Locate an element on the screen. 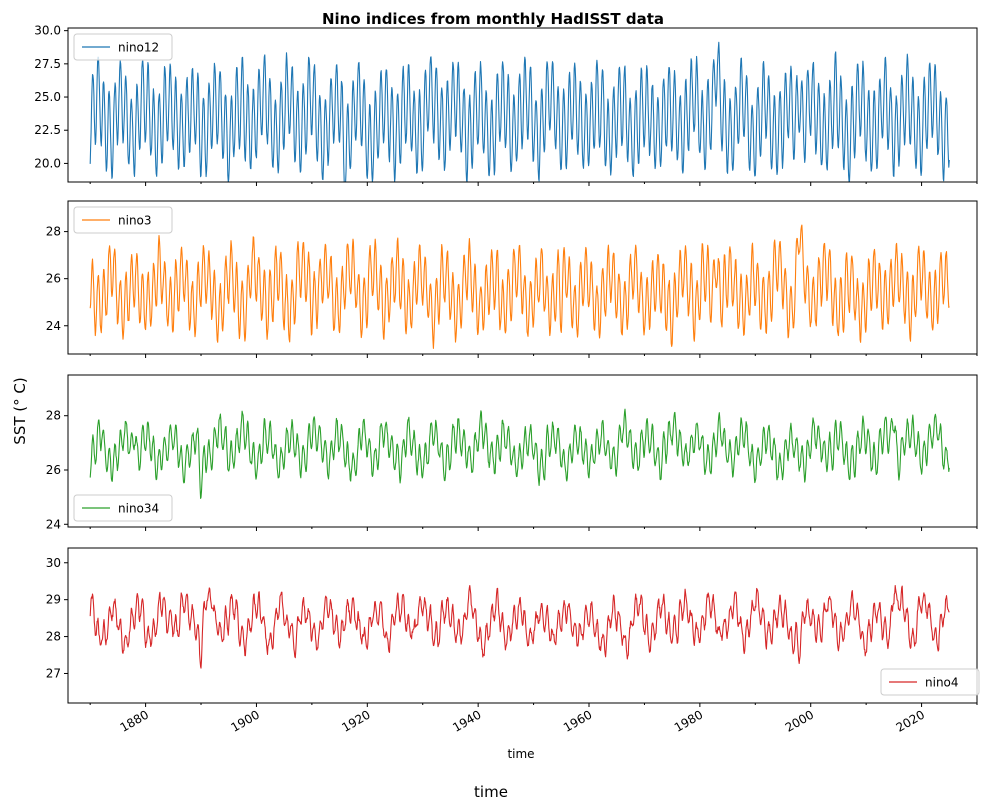 The image size is (985, 811). x-tick-label: 1960 is located at coordinates (577, 720).